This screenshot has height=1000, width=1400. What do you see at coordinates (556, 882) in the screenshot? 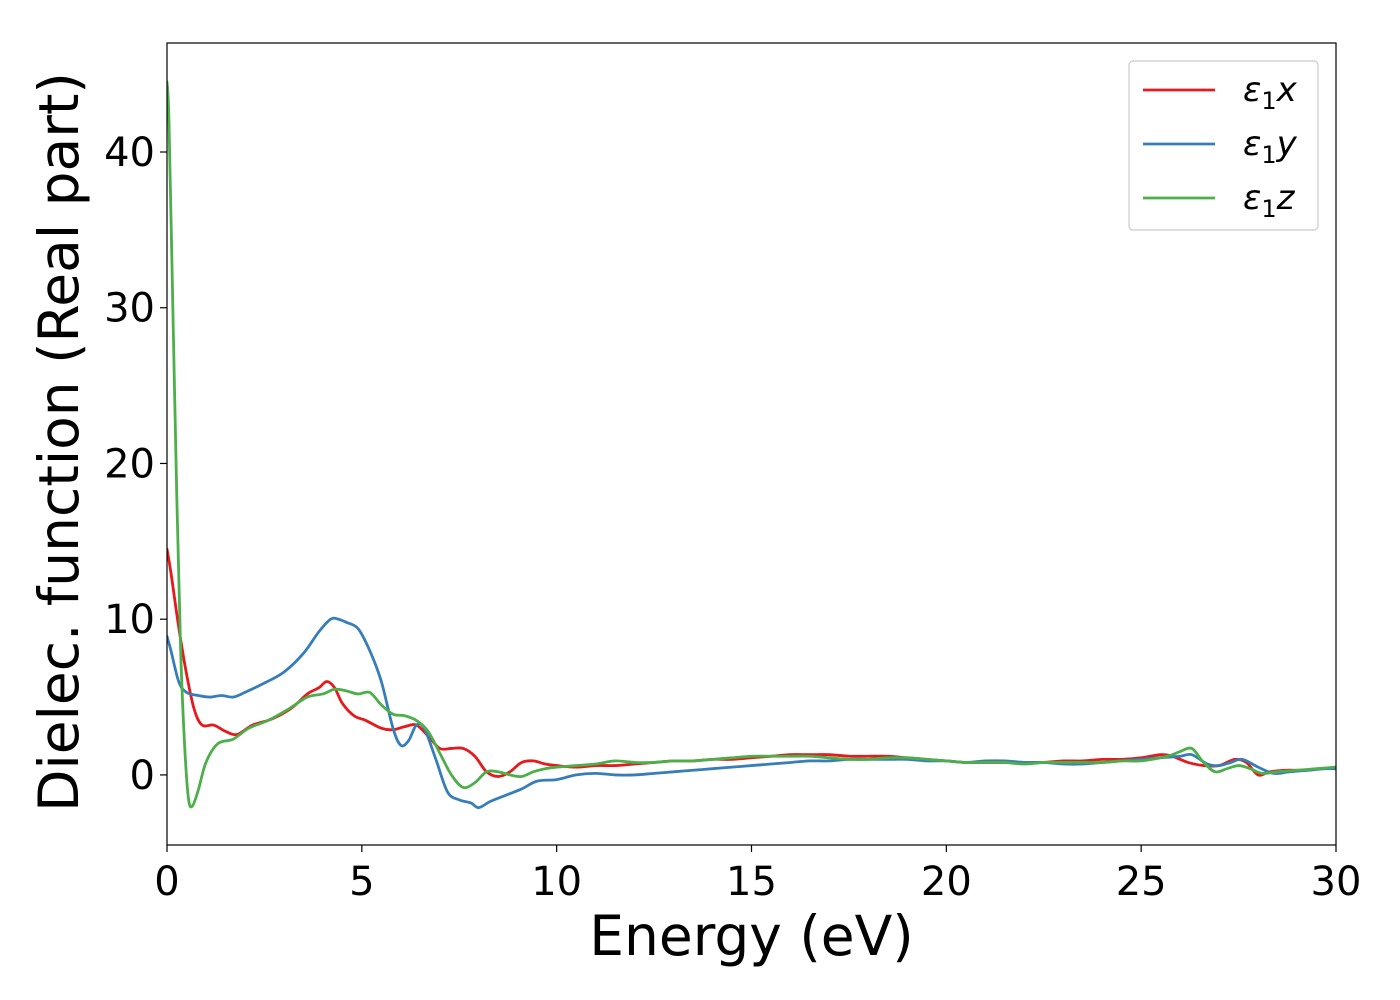
I see `x-tick-label: 10` at bounding box center [556, 882].